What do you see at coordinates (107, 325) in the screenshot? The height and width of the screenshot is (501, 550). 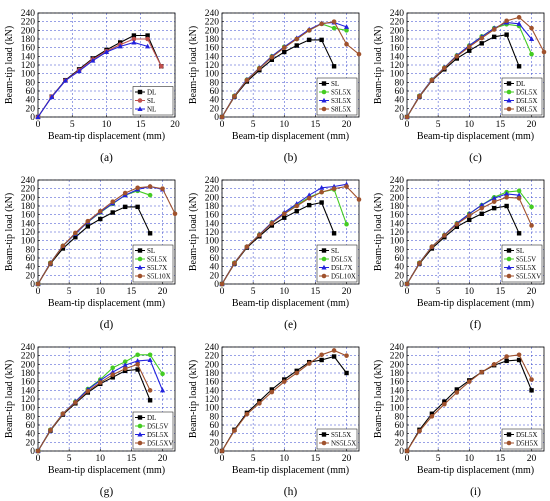 I see `panel-label: (d)` at bounding box center [107, 325].